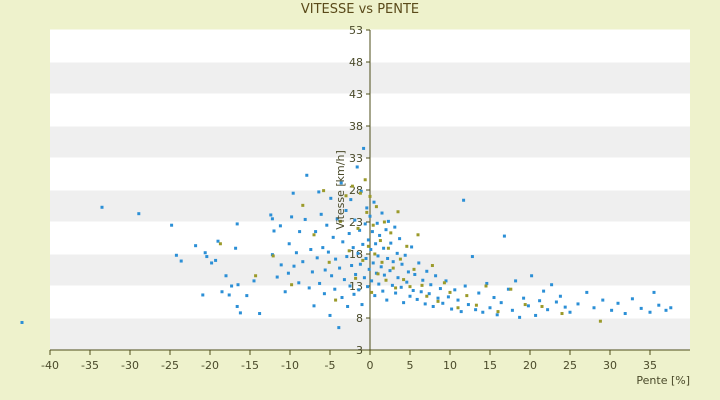 The image size is (720, 400). Describe the element at coordinates (356, 222) in the screenshot. I see `y-tick-label: 23` at that location.